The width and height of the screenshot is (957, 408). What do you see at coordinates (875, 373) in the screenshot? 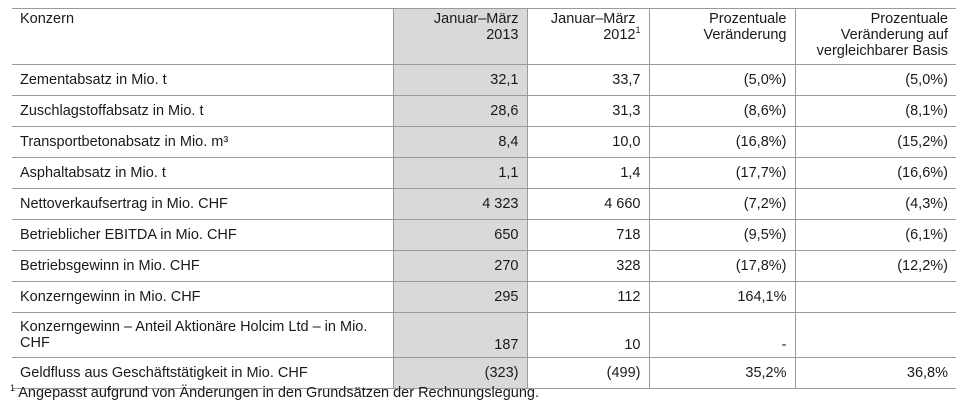
I see `cell-change-comparable: 36,8%` at bounding box center [875, 373].